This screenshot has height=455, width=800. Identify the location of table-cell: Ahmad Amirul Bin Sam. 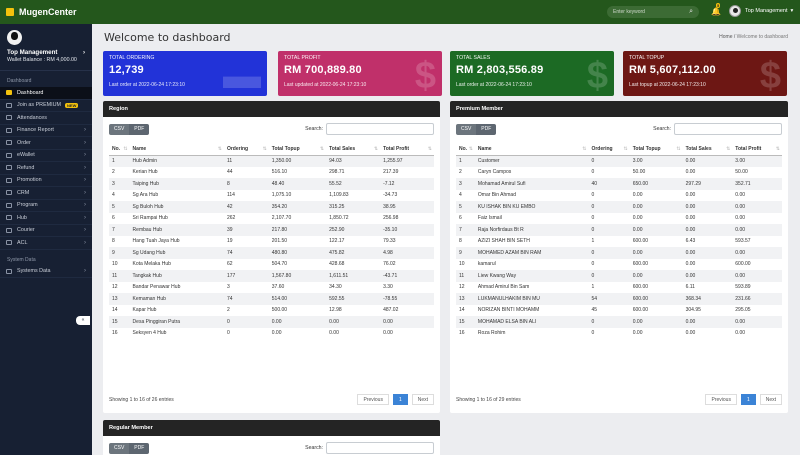
(503, 287).